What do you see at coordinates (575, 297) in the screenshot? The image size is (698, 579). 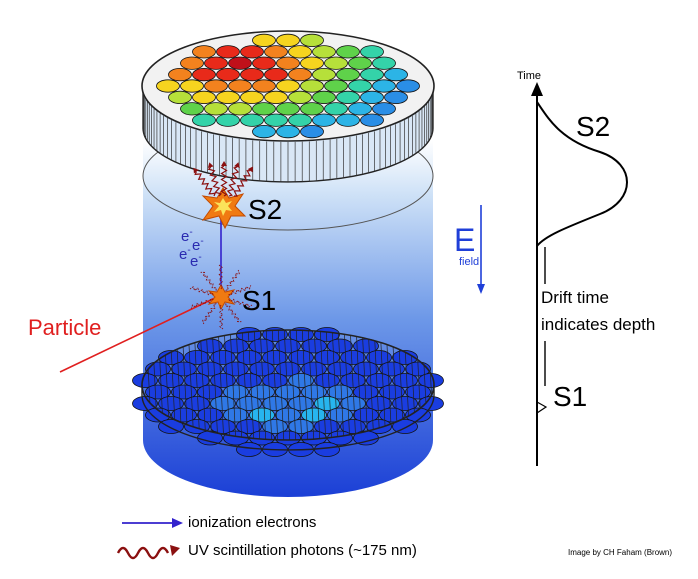 I see `drift-time-label: Drift time` at bounding box center [575, 297].